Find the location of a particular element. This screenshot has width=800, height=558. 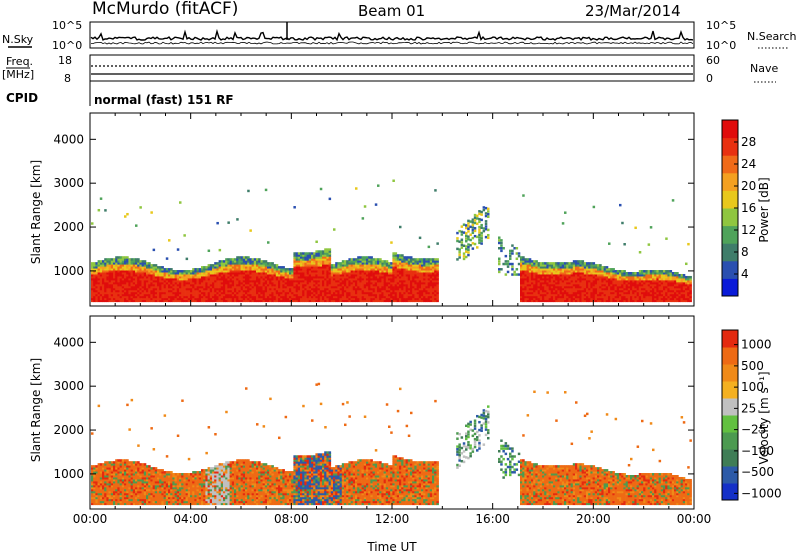

nsearch-label: N.Search is located at coordinates (772, 36).